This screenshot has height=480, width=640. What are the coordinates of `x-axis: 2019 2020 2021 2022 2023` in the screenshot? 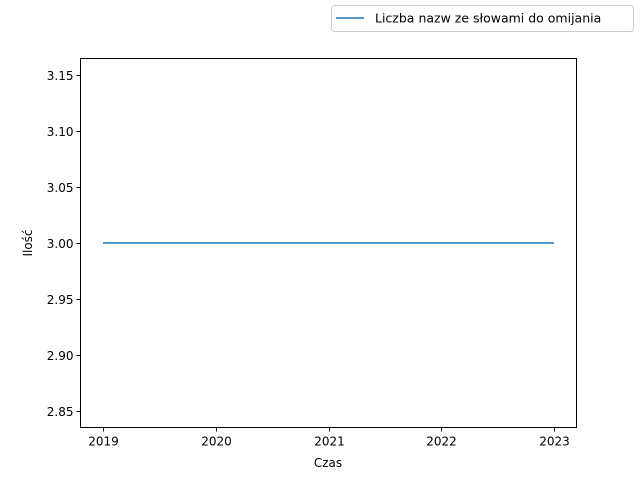 It's located at (329, 438).